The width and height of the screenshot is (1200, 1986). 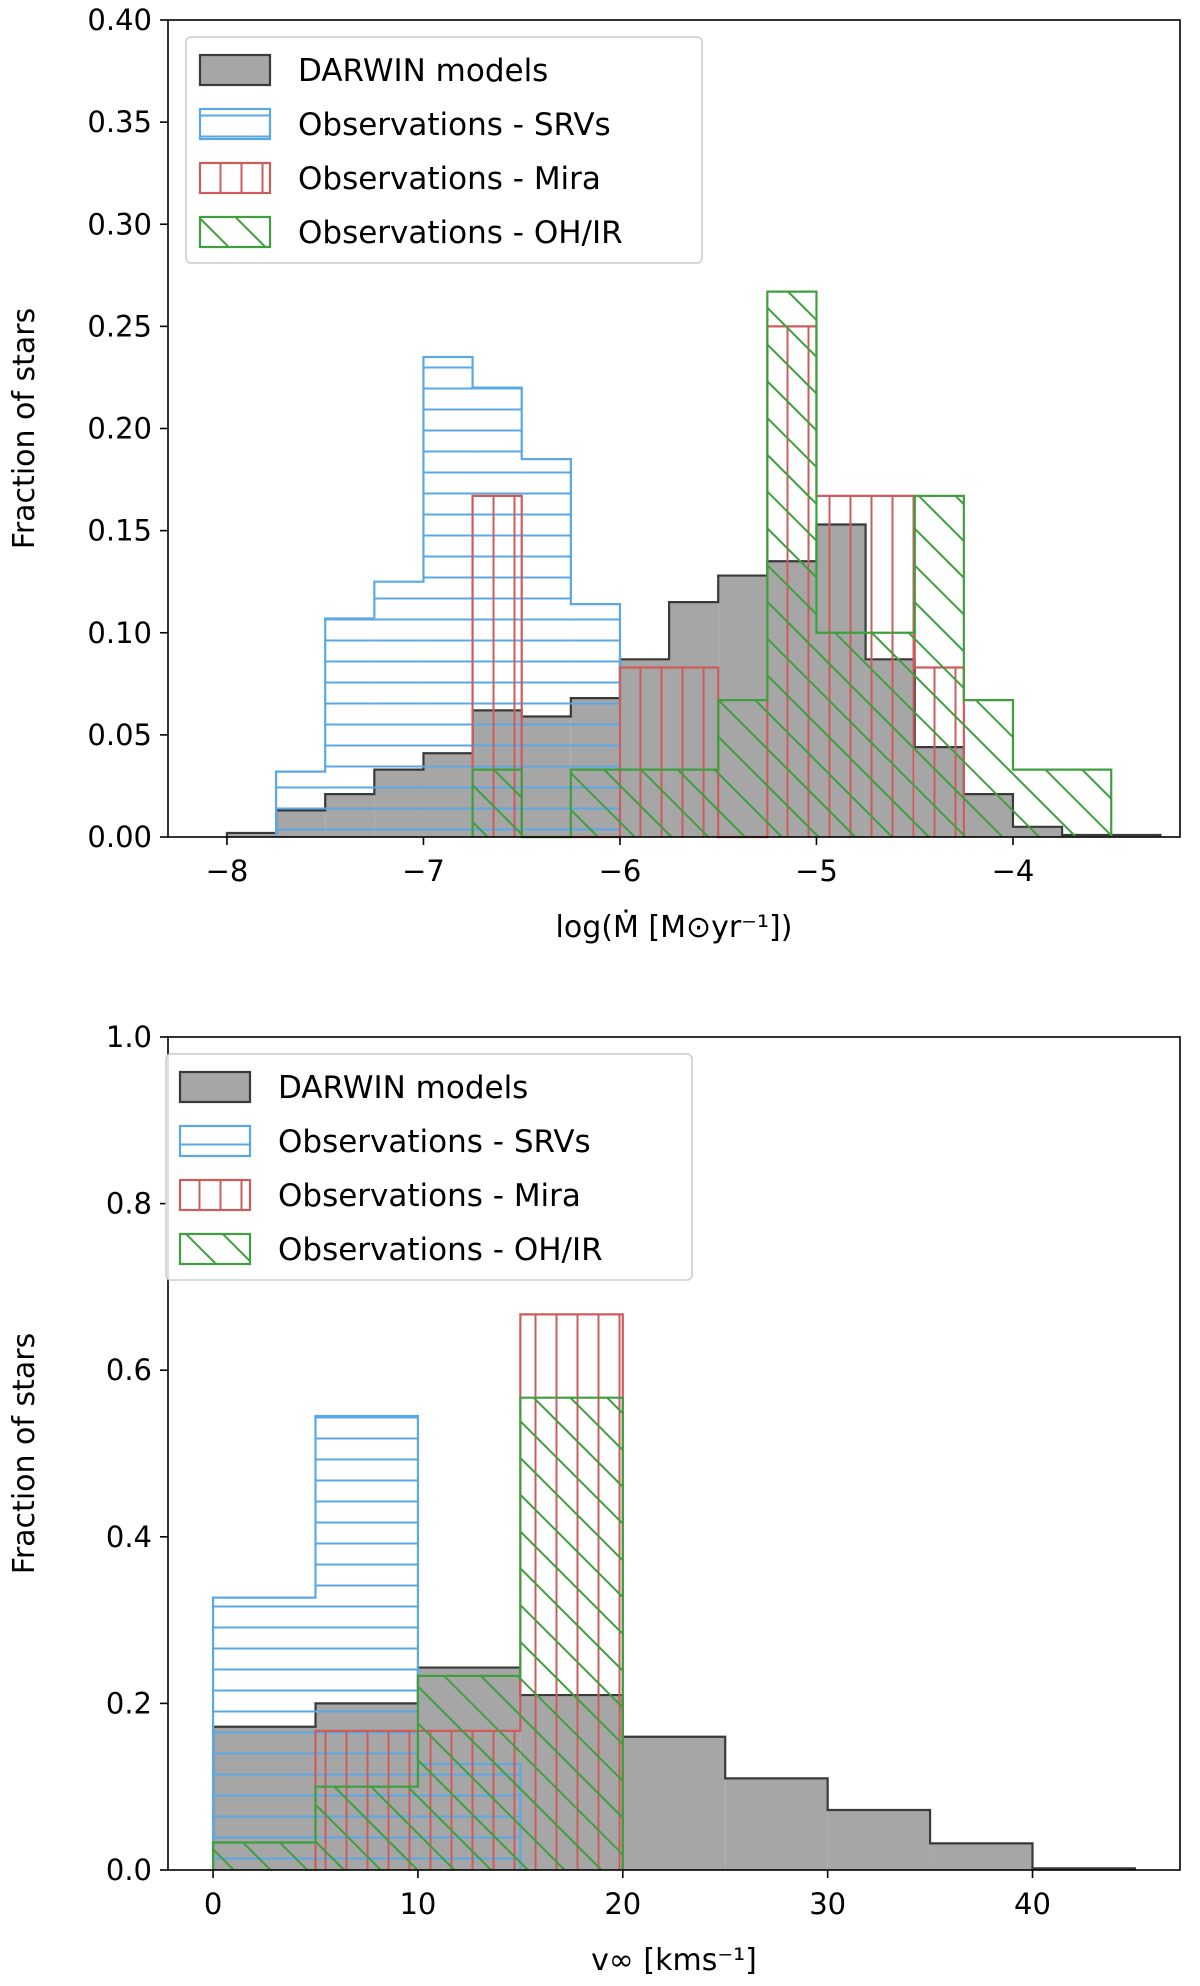 I want to click on y-tick-label: 0.25, so click(x=119, y=326).